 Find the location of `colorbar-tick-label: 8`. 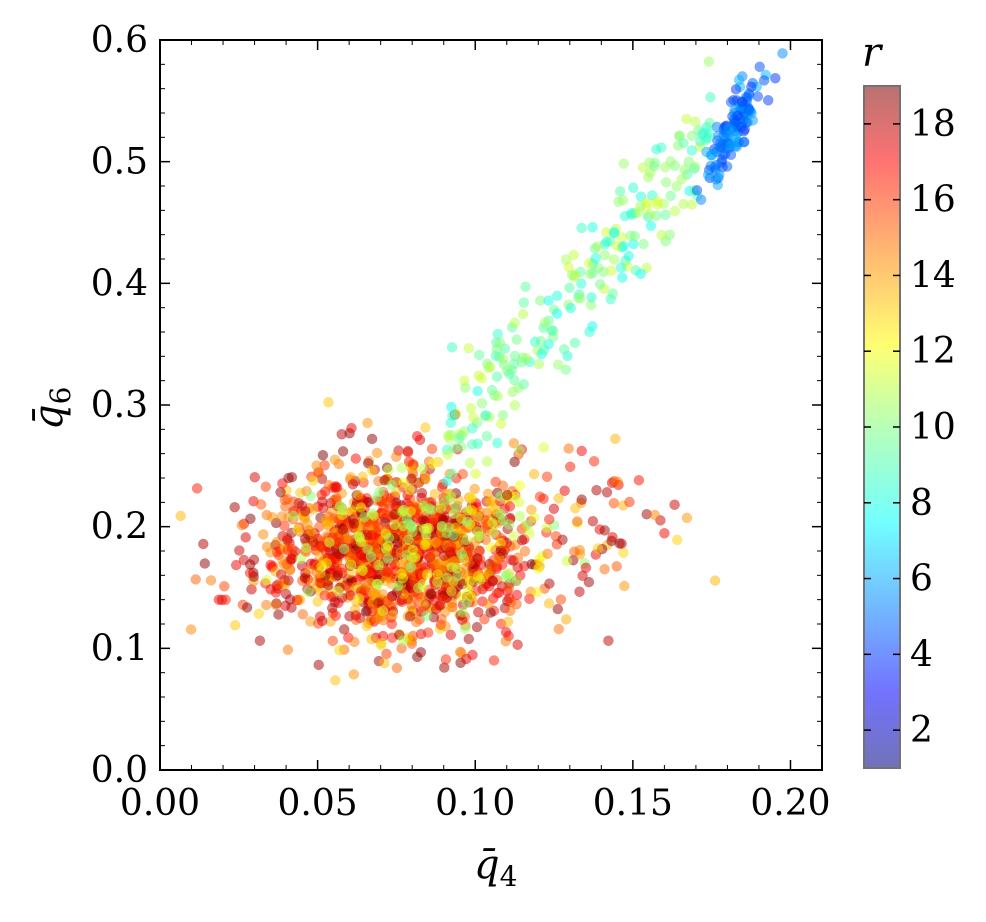

colorbar-tick-label: 8 is located at coordinates (921, 503).